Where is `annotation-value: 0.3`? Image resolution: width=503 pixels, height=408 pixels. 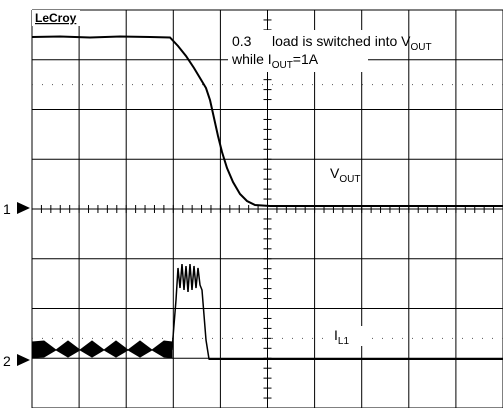
annotation-value: 0.3 is located at coordinates (242, 41).